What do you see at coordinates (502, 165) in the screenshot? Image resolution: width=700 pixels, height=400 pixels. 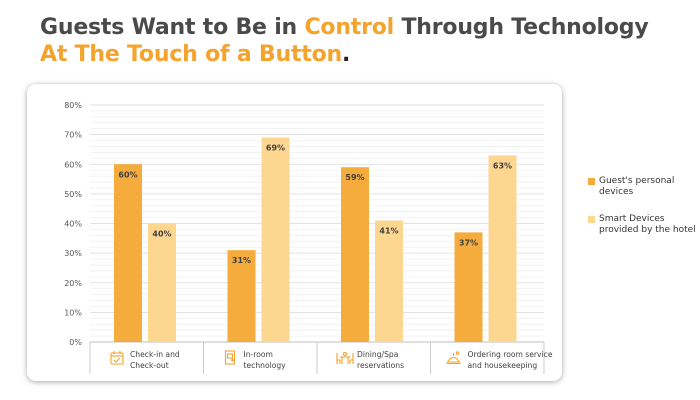 I see `data-label: 63%` at bounding box center [502, 165].